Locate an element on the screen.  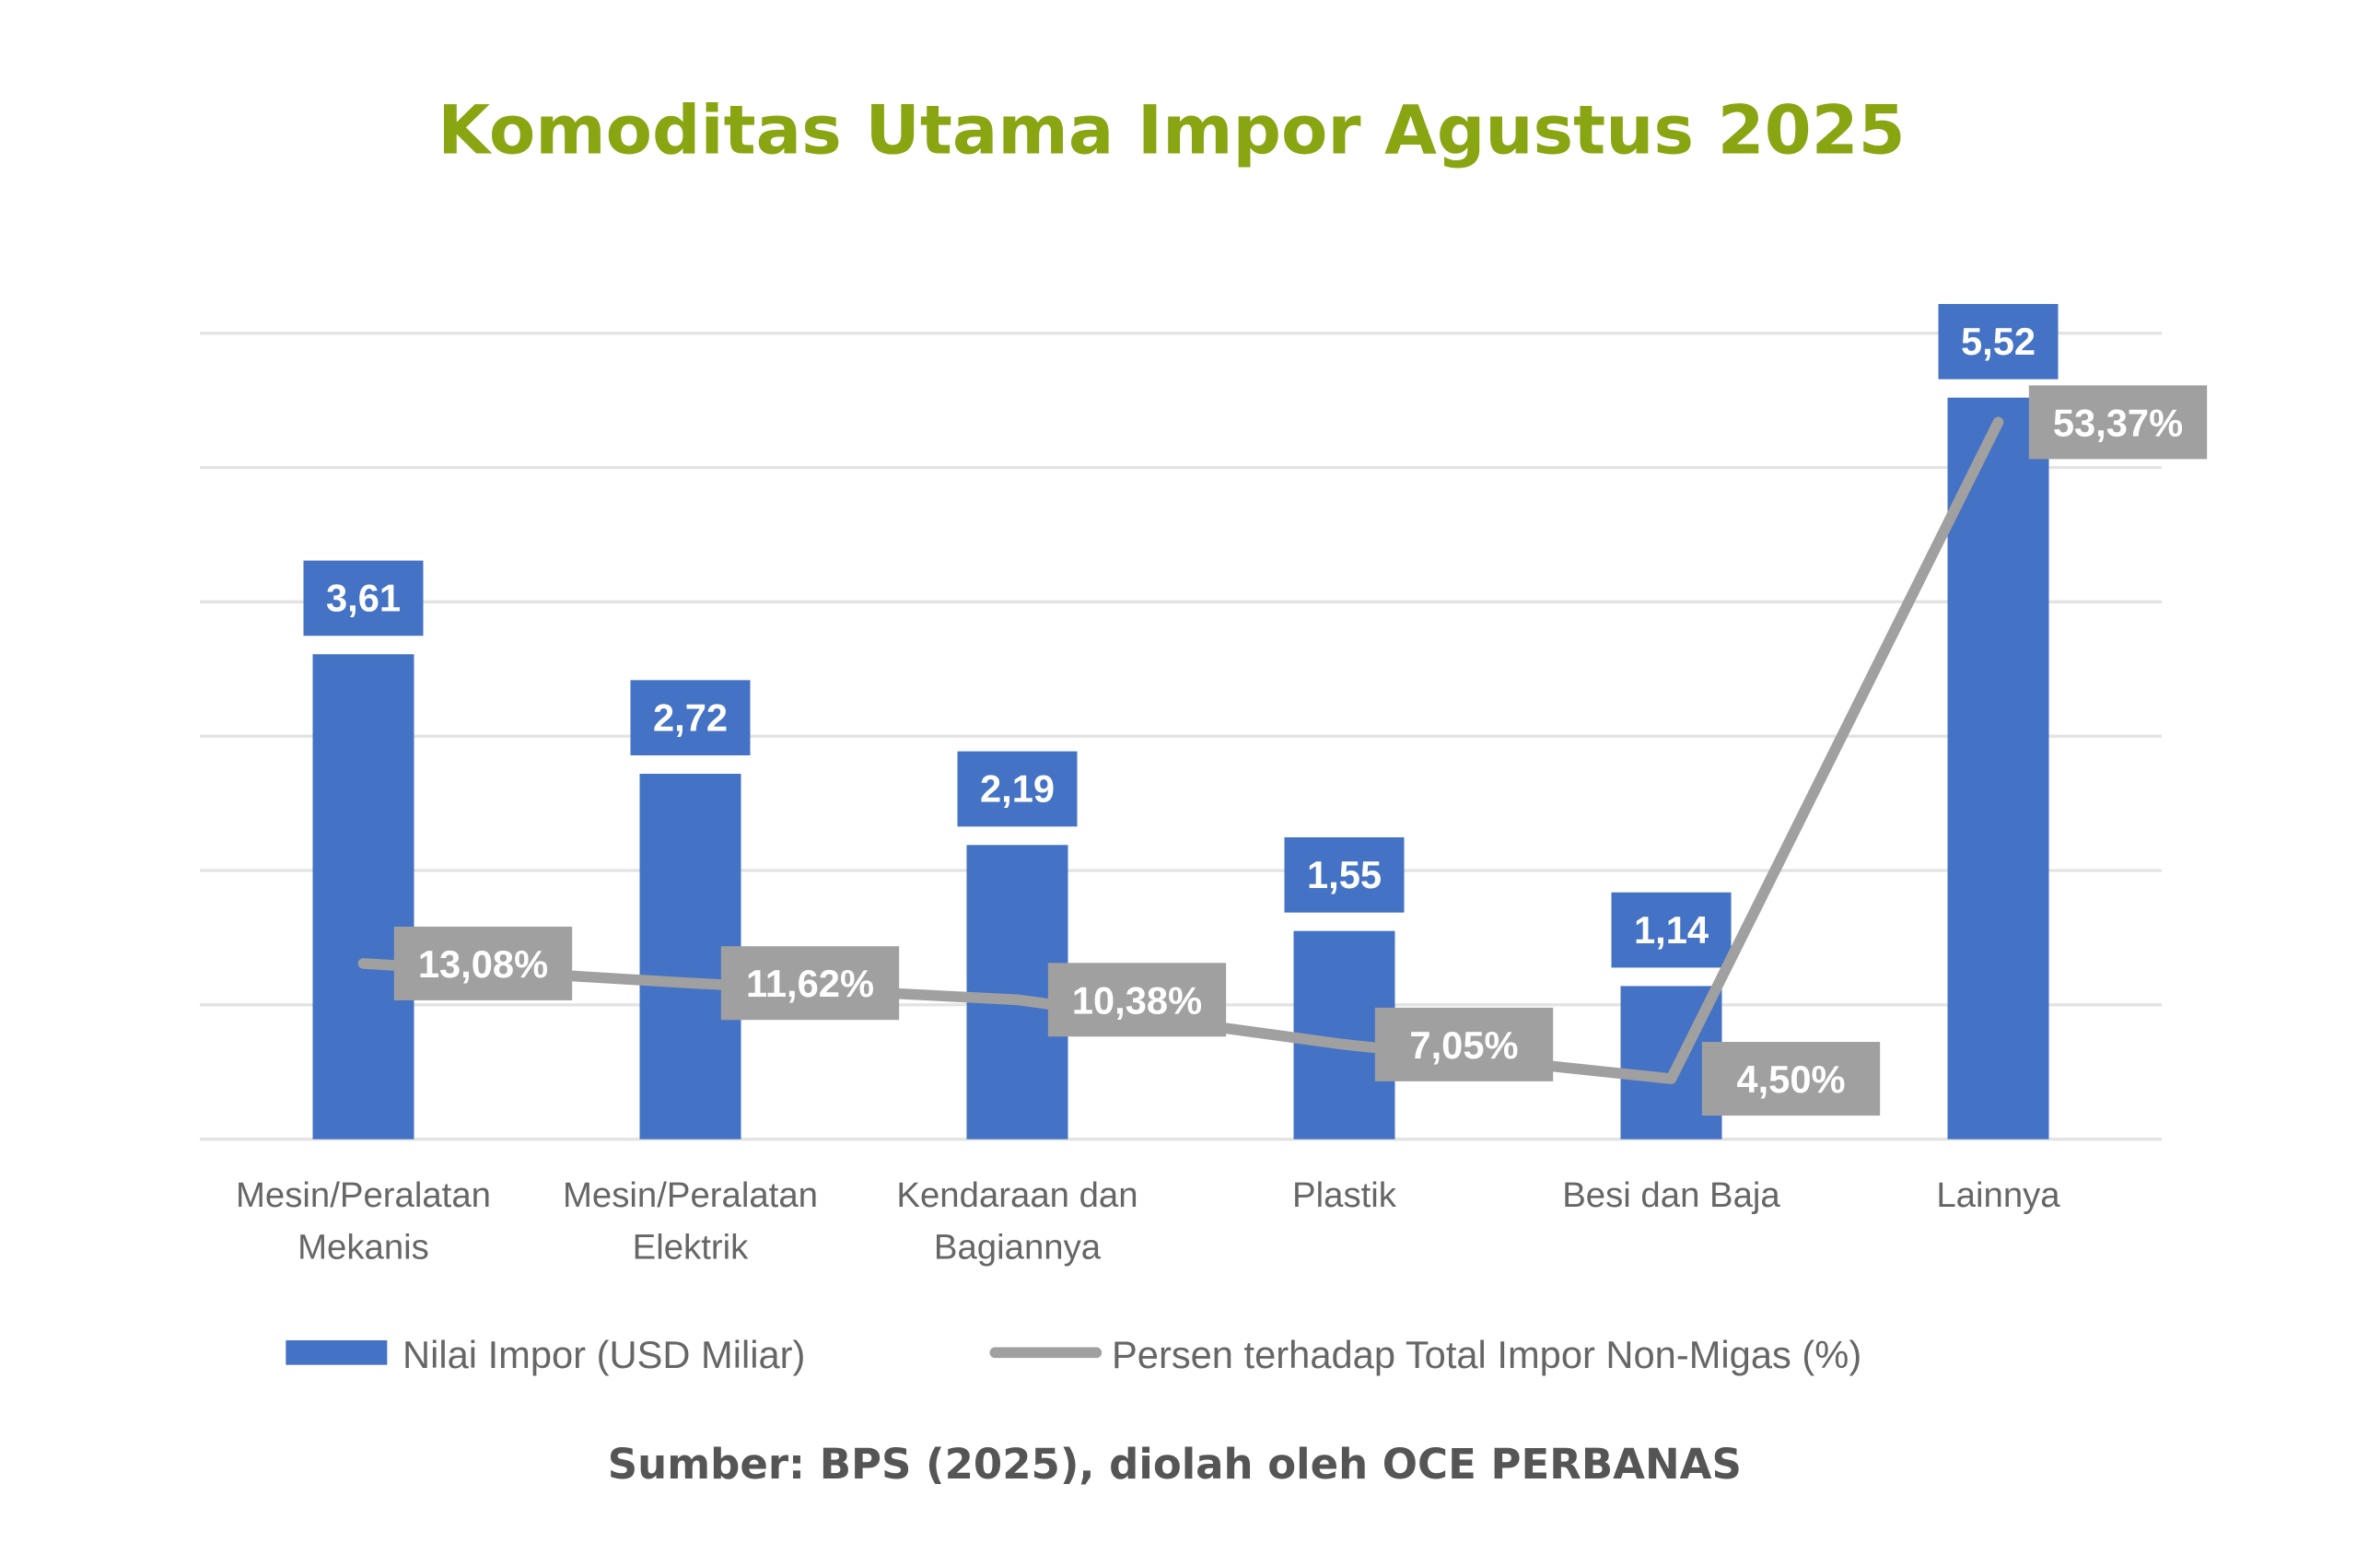
x-tick-label: Mekanis is located at coordinates (363, 1248).